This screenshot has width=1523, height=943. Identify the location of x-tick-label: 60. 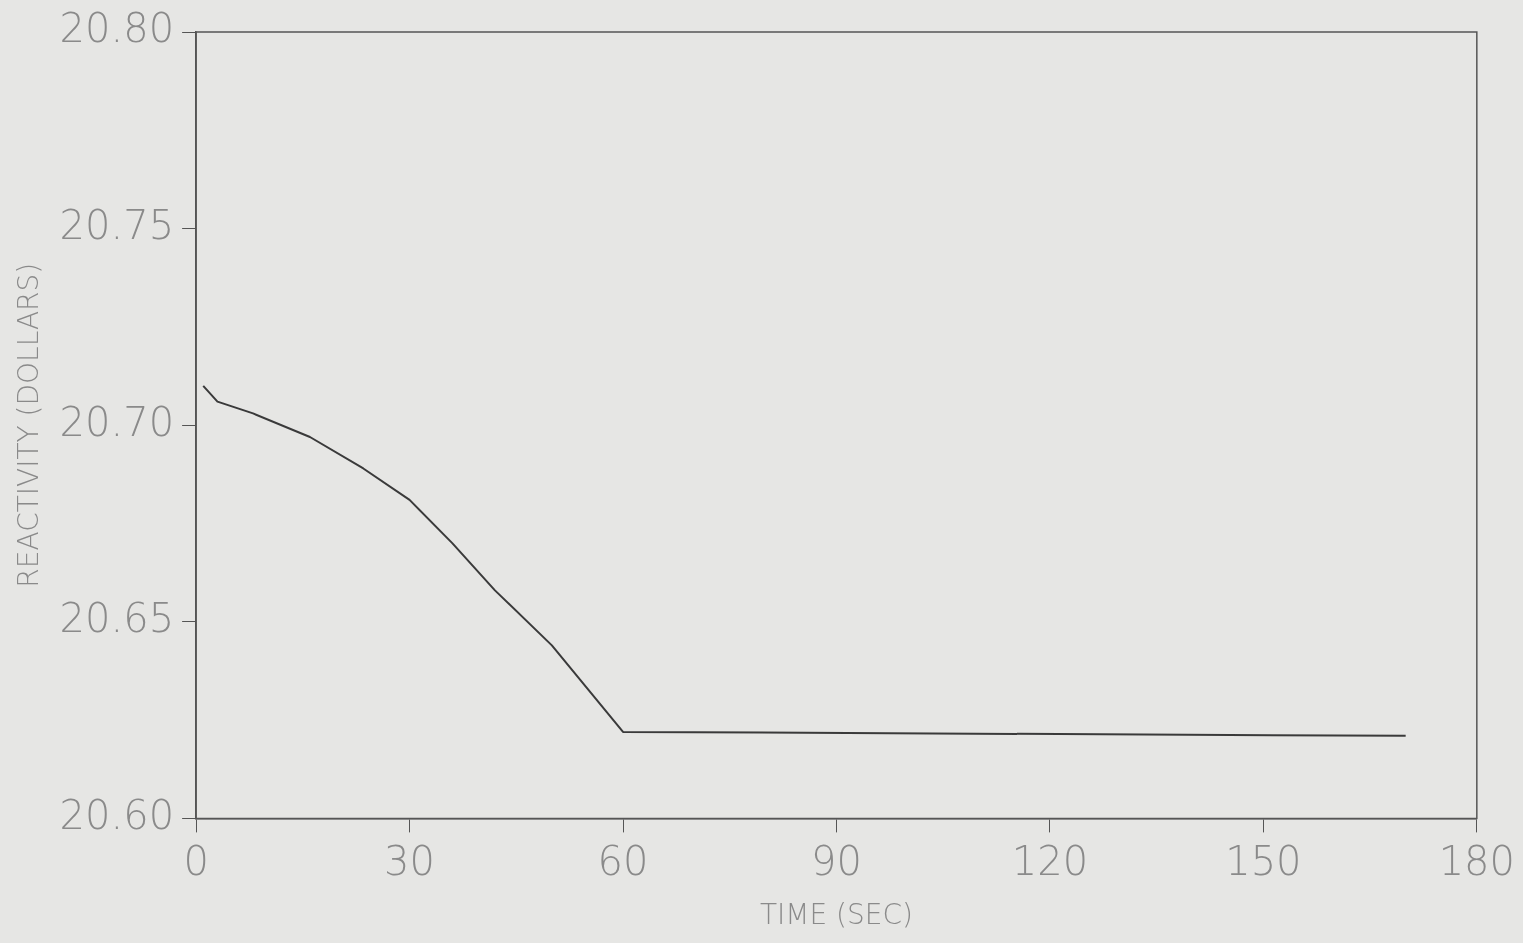
(623, 860).